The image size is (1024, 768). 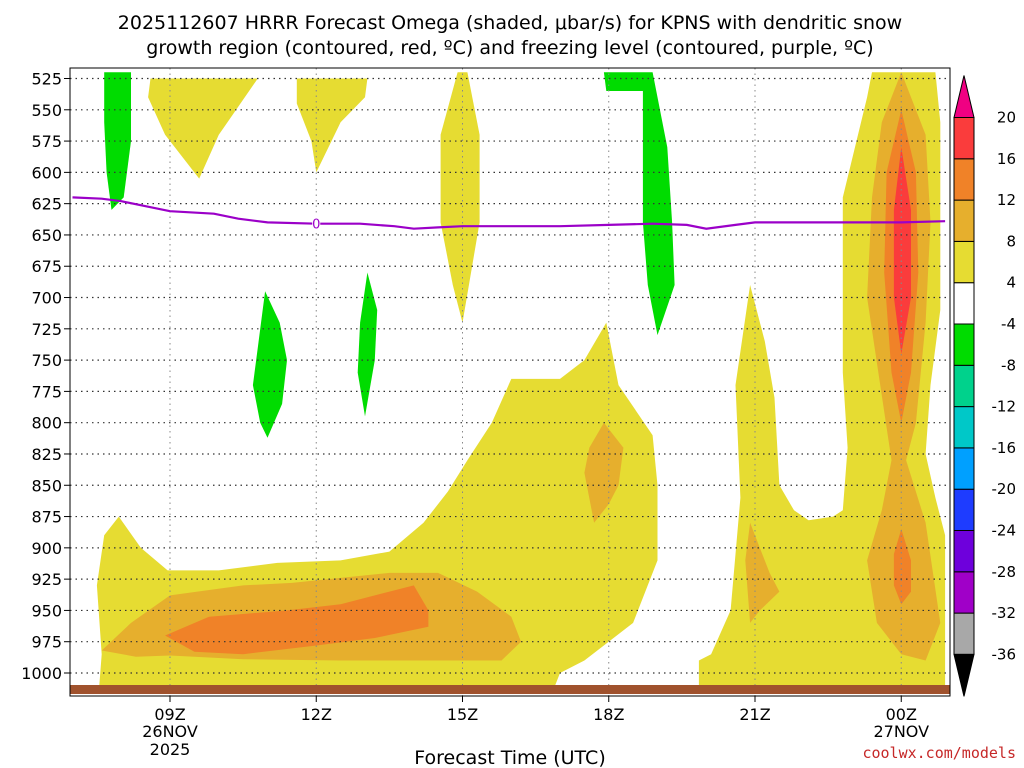 What do you see at coordinates (46, 610) in the screenshot?
I see `y-tick-label-950: 950` at bounding box center [46, 610].